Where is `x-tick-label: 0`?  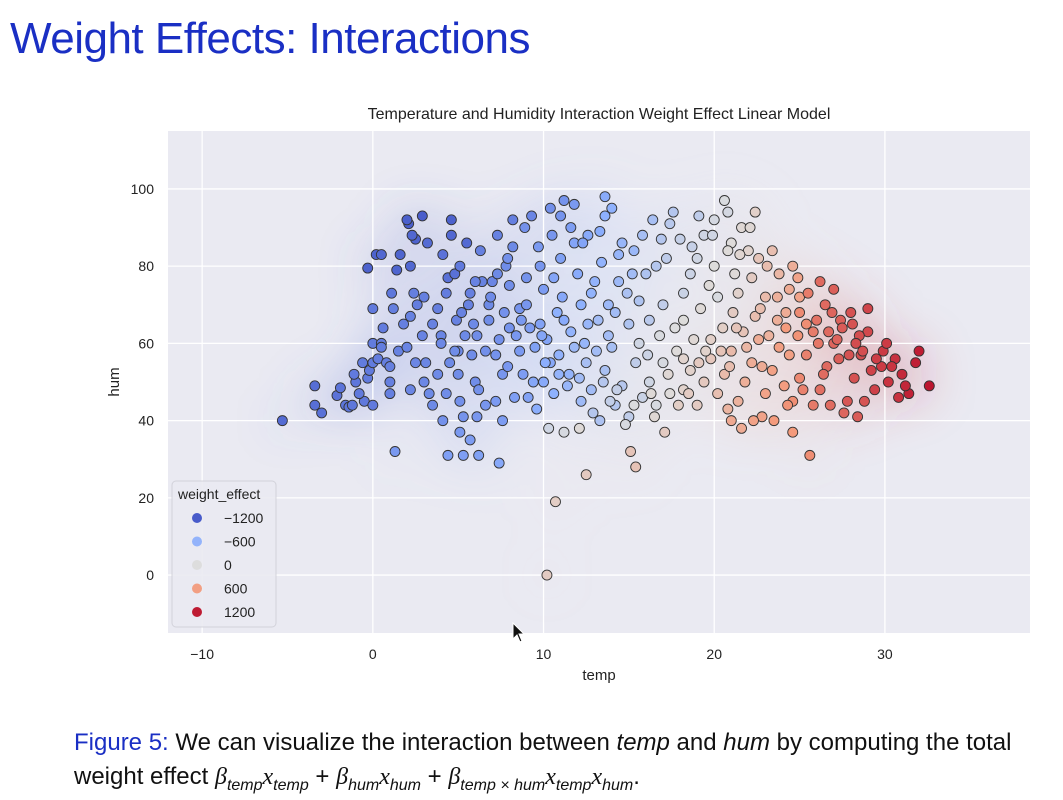 x-tick-label: 0 is located at coordinates (373, 654).